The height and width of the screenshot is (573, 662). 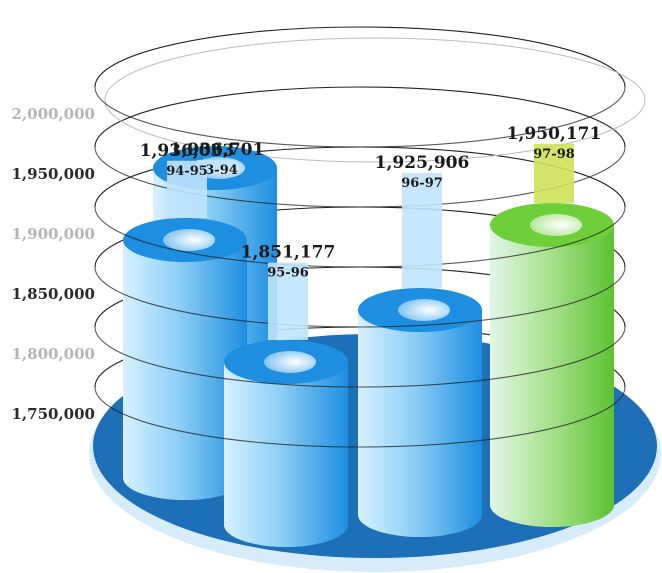 I want to click on y-tick-label: 2,000,000, so click(x=53, y=114).